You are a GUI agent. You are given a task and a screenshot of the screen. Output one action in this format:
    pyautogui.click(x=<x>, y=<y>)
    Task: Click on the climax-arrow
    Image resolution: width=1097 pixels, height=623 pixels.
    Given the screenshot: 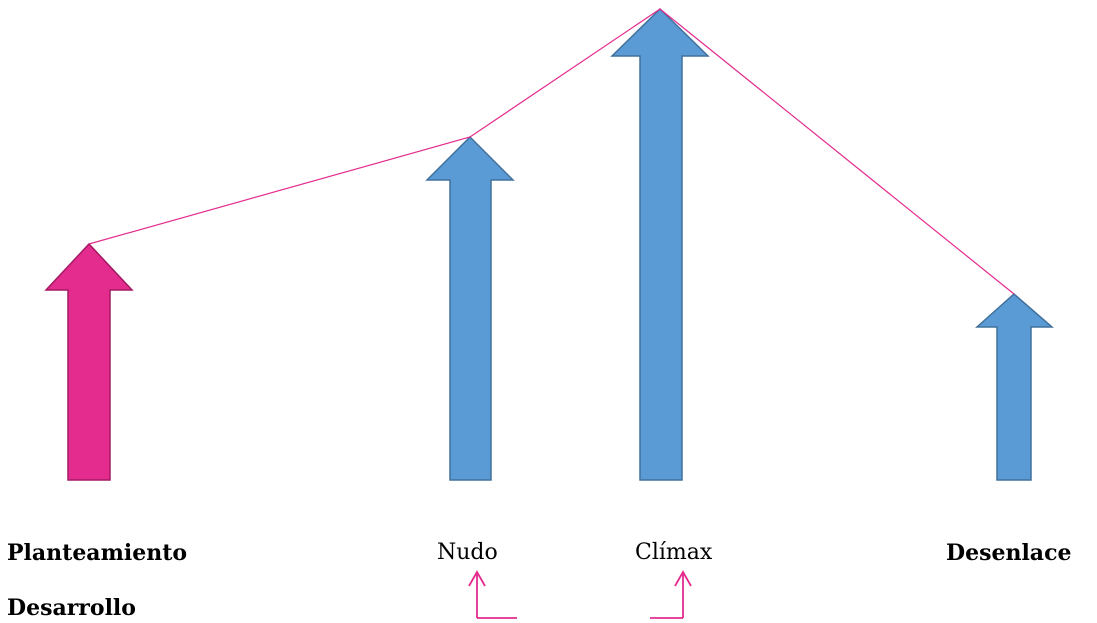 What is the action you would take?
    pyautogui.click(x=660, y=244)
    